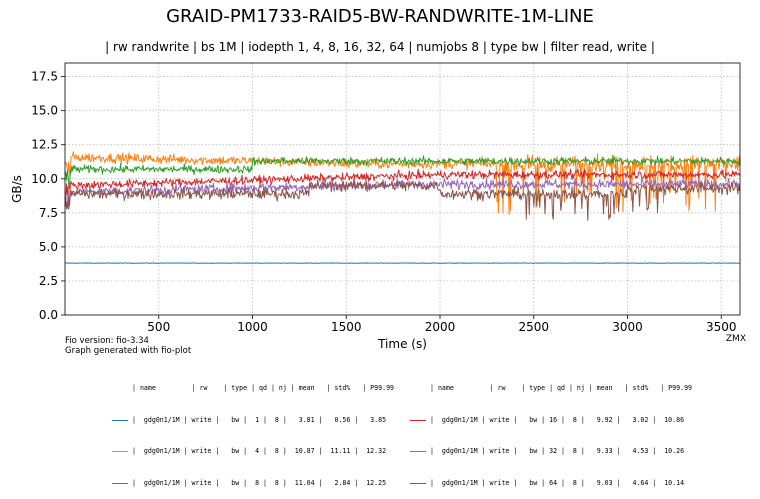 Image resolution: width=760 pixels, height=499 pixels. Describe the element at coordinates (107, 341) in the screenshot. I see `fio-version-text: Fio version: fio-3.34` at that location.